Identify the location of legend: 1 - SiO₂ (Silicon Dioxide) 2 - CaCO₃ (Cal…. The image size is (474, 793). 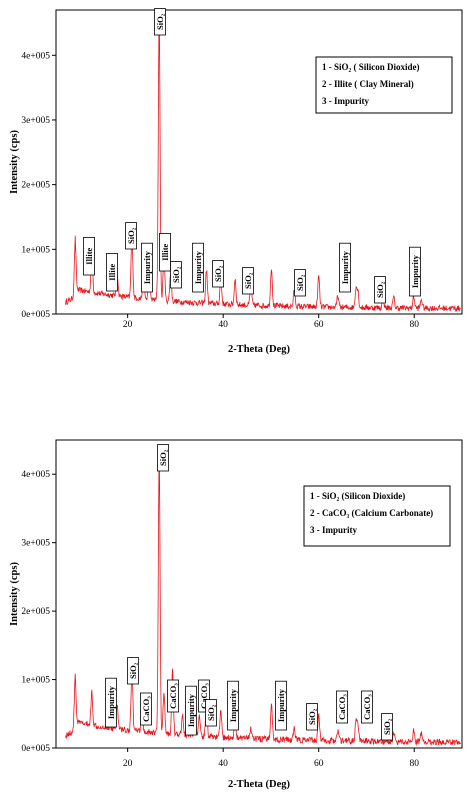
(377, 516).